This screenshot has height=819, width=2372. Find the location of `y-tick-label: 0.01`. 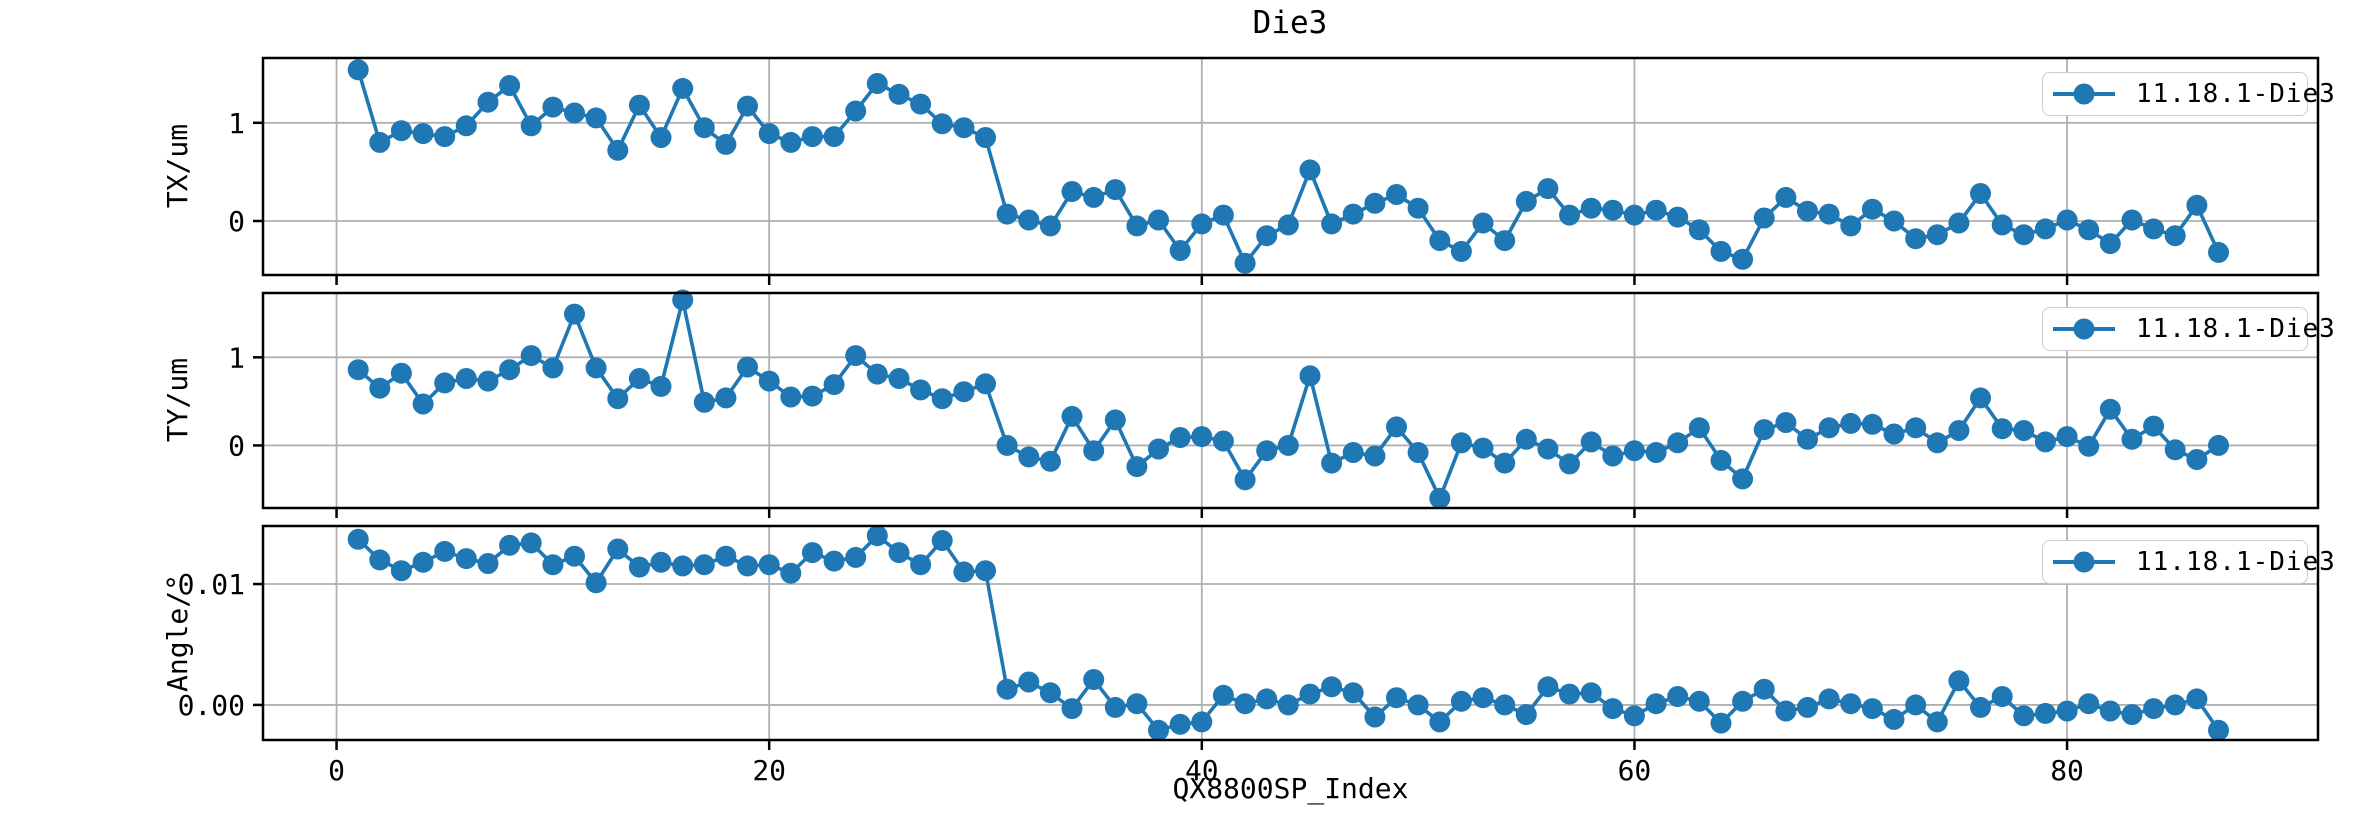

y-tick-label: 0.01 is located at coordinates (211, 584).